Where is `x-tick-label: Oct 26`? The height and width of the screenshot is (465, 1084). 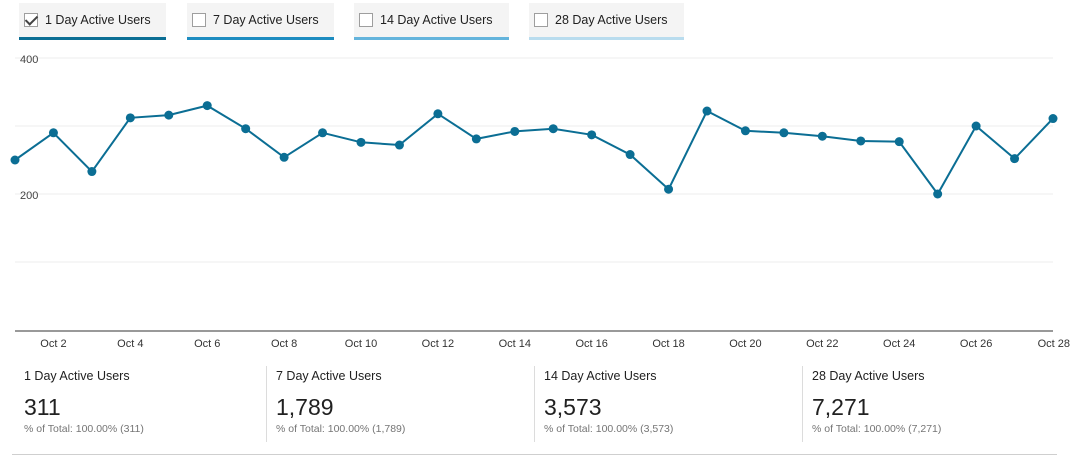
x-tick-label: Oct 26 is located at coordinates (976, 344).